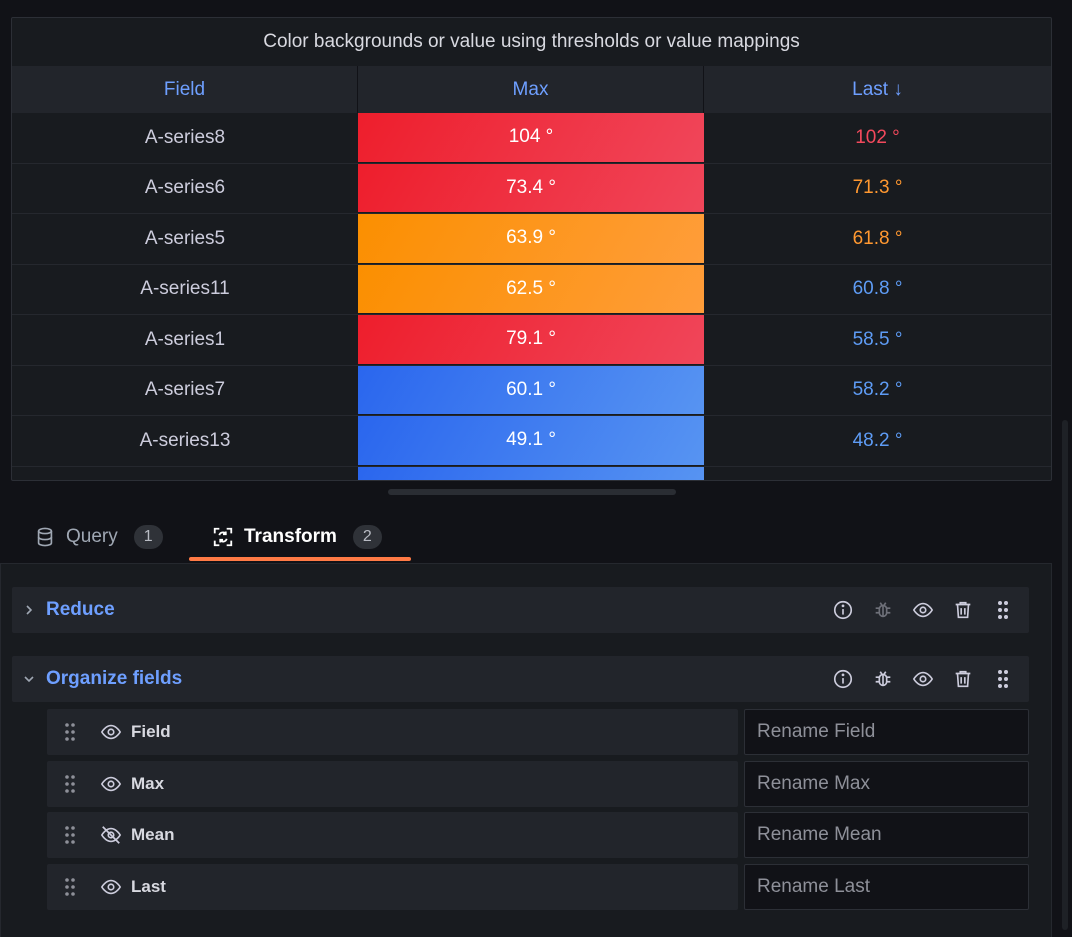  Describe the element at coordinates (886, 835) in the screenshot. I see `rename-mean-input` at that location.